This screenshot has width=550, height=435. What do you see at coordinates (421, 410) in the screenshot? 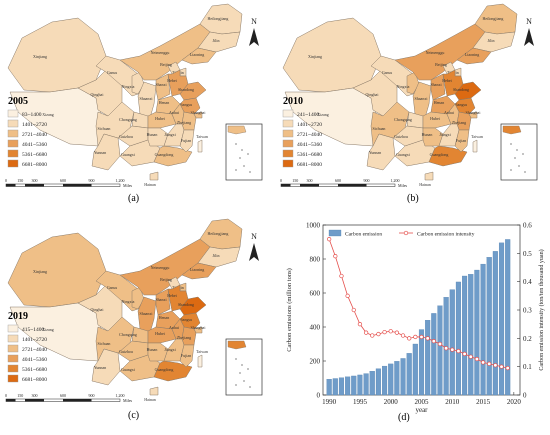
I see `x-axis-label: year` at bounding box center [421, 410].